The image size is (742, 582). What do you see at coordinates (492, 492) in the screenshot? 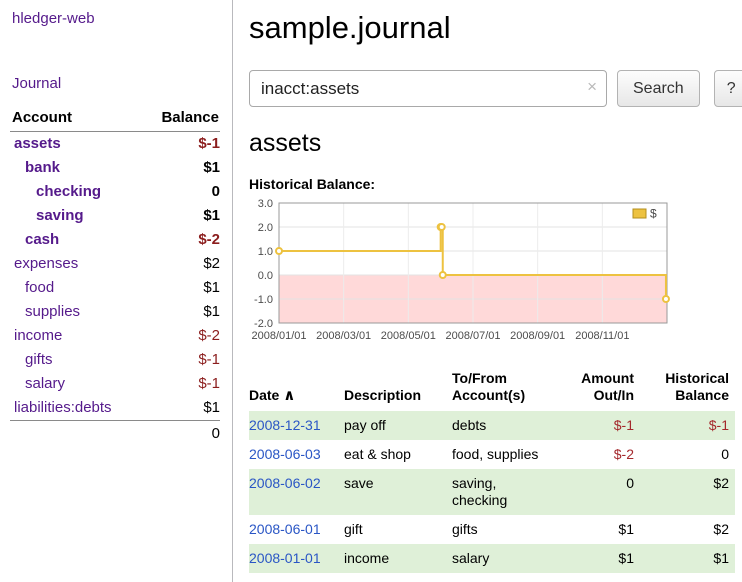
I see `register-row: 2008-06-02 save saving, checking 0 $2` at bounding box center [492, 492].